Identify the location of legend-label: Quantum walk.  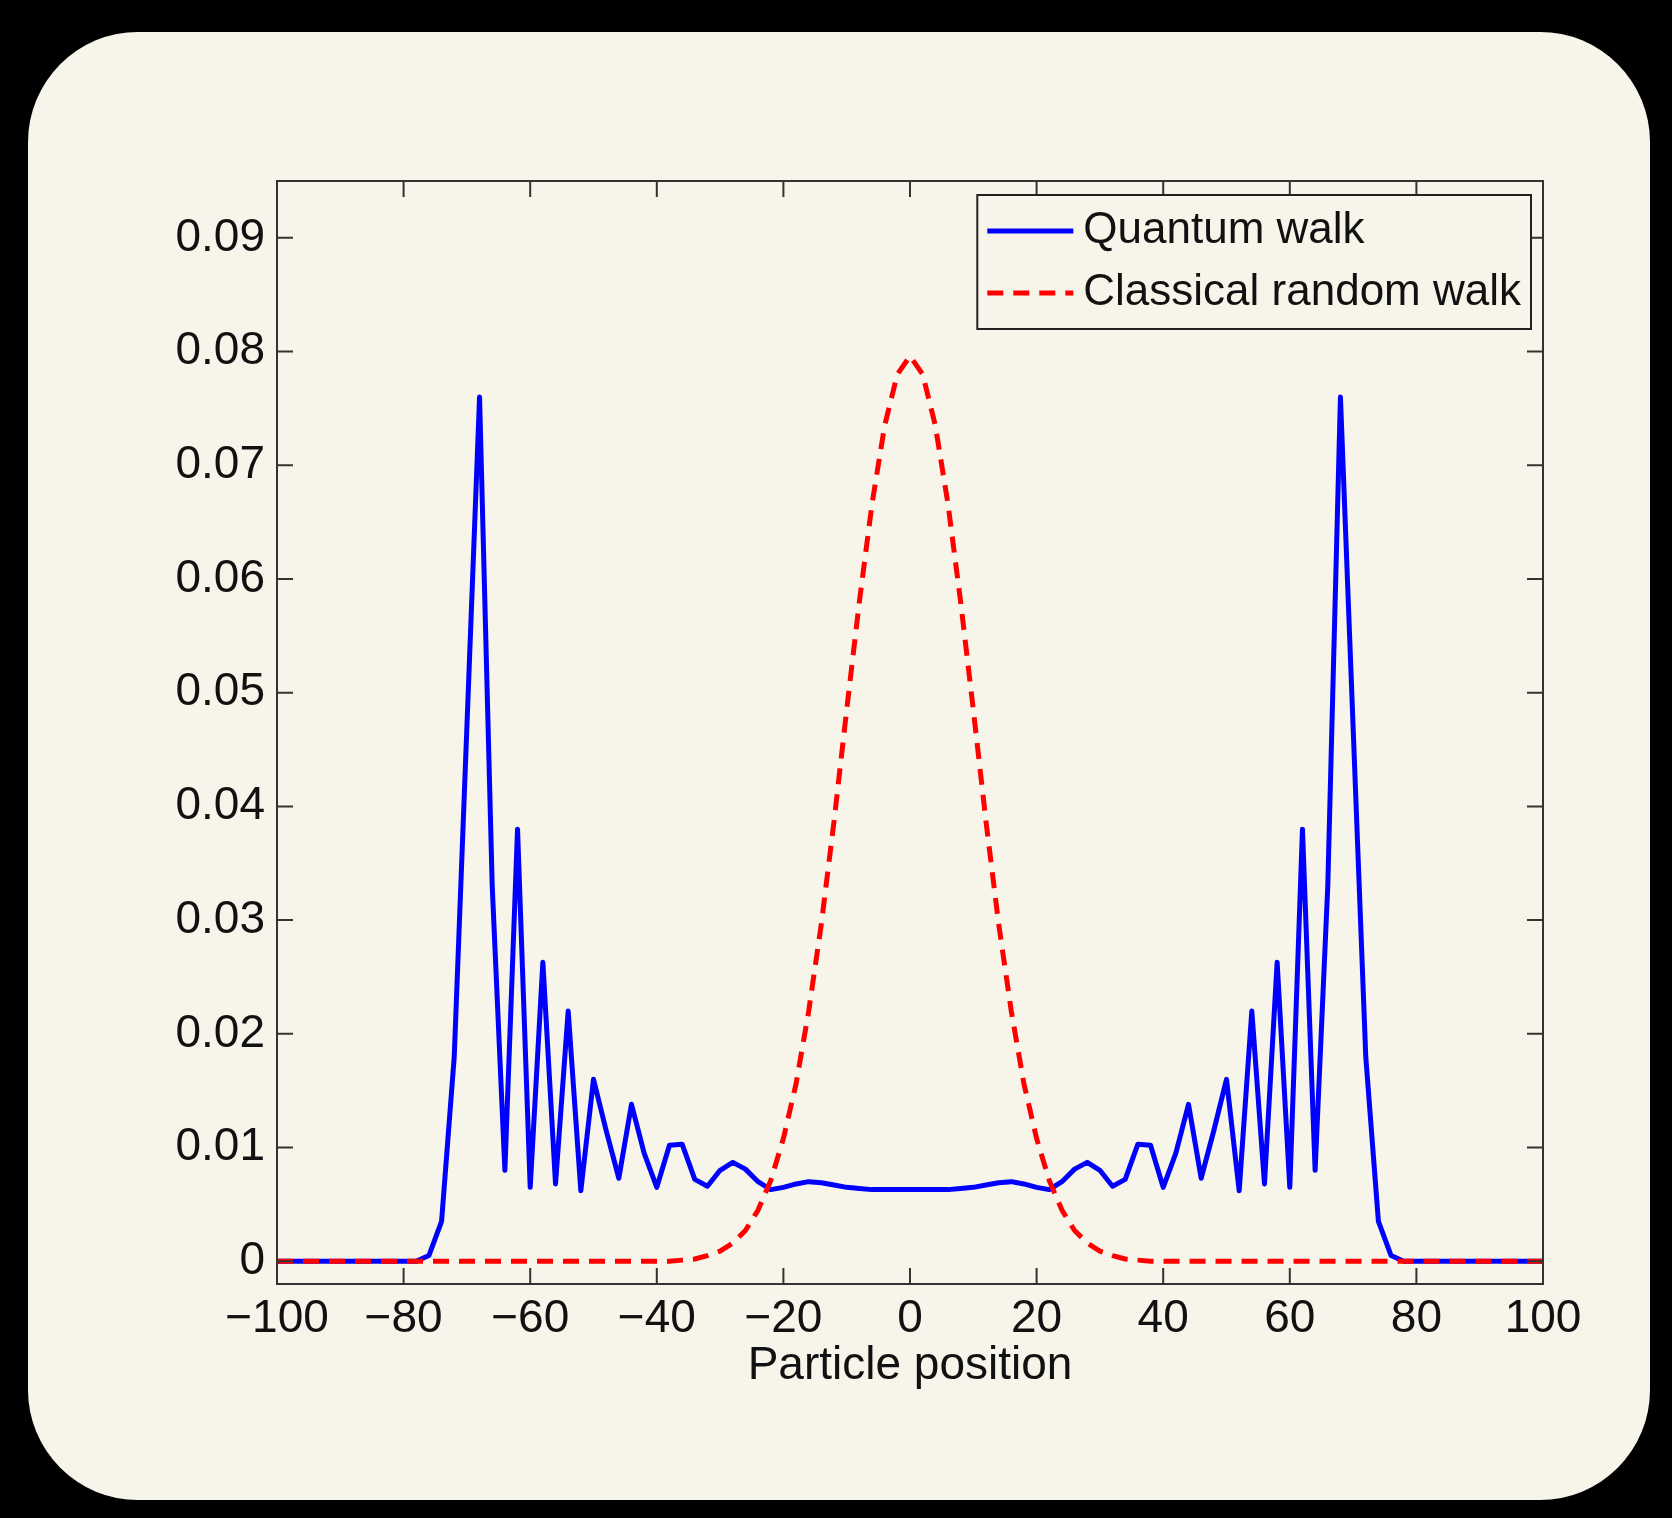
(1224, 228).